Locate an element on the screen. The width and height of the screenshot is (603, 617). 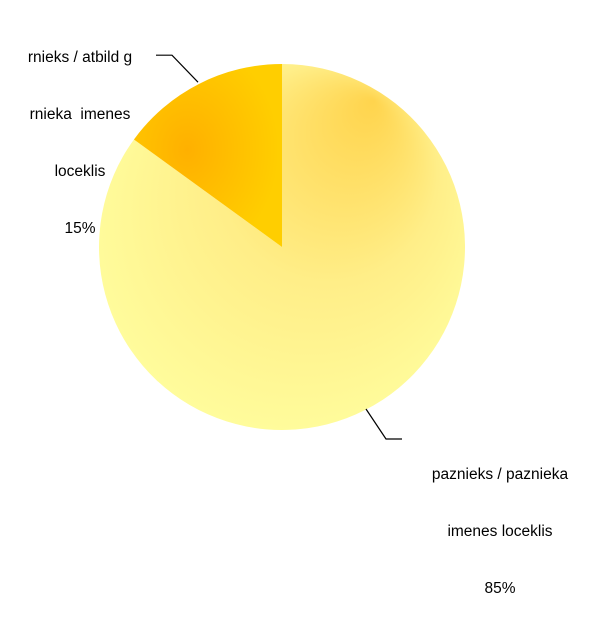
leader-line-other-member is located at coordinates (177, 68).